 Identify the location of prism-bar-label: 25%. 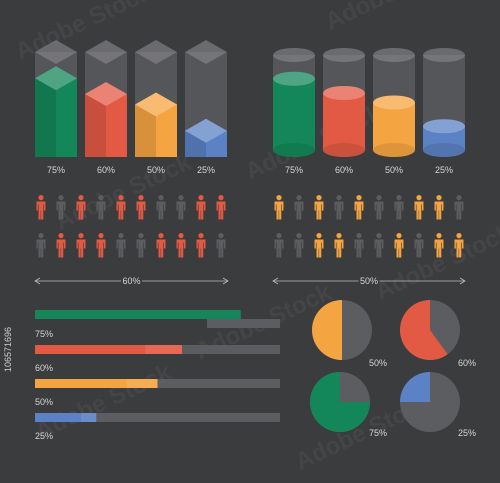
(206, 170).